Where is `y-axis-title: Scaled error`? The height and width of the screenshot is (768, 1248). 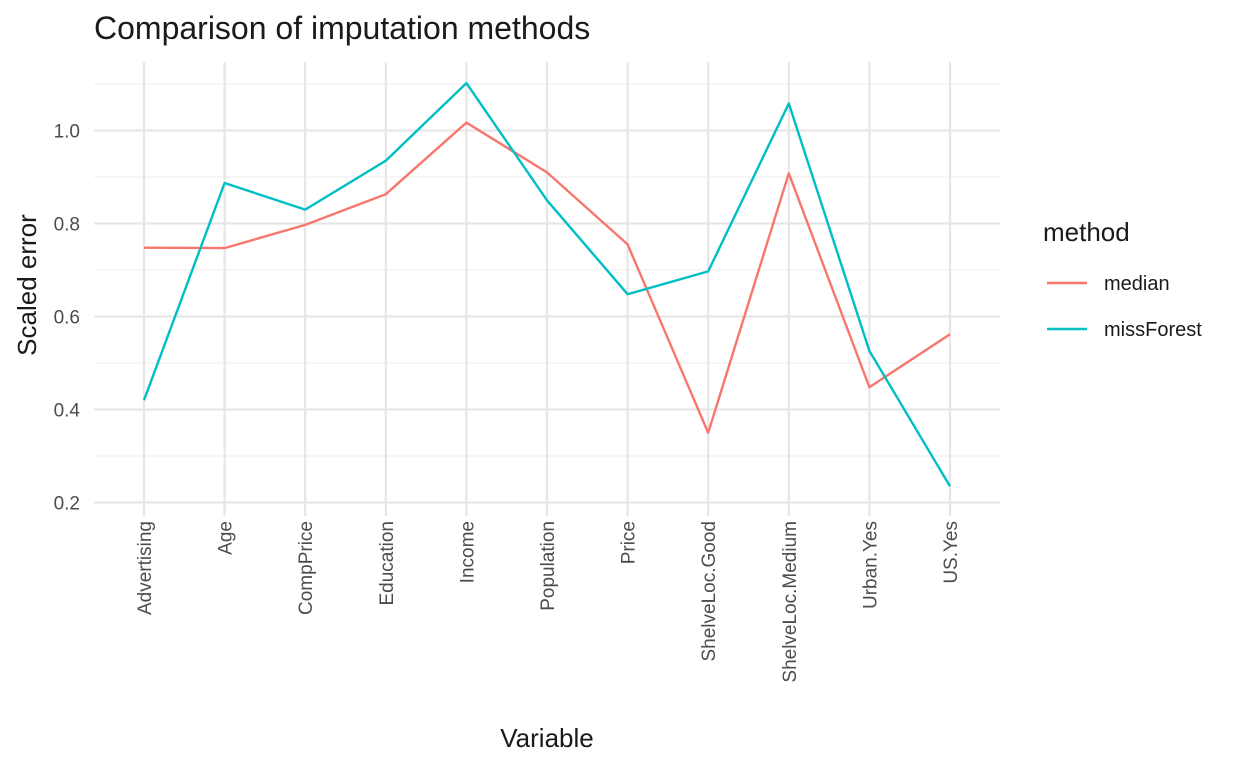 y-axis-title: Scaled error is located at coordinates (27, 285).